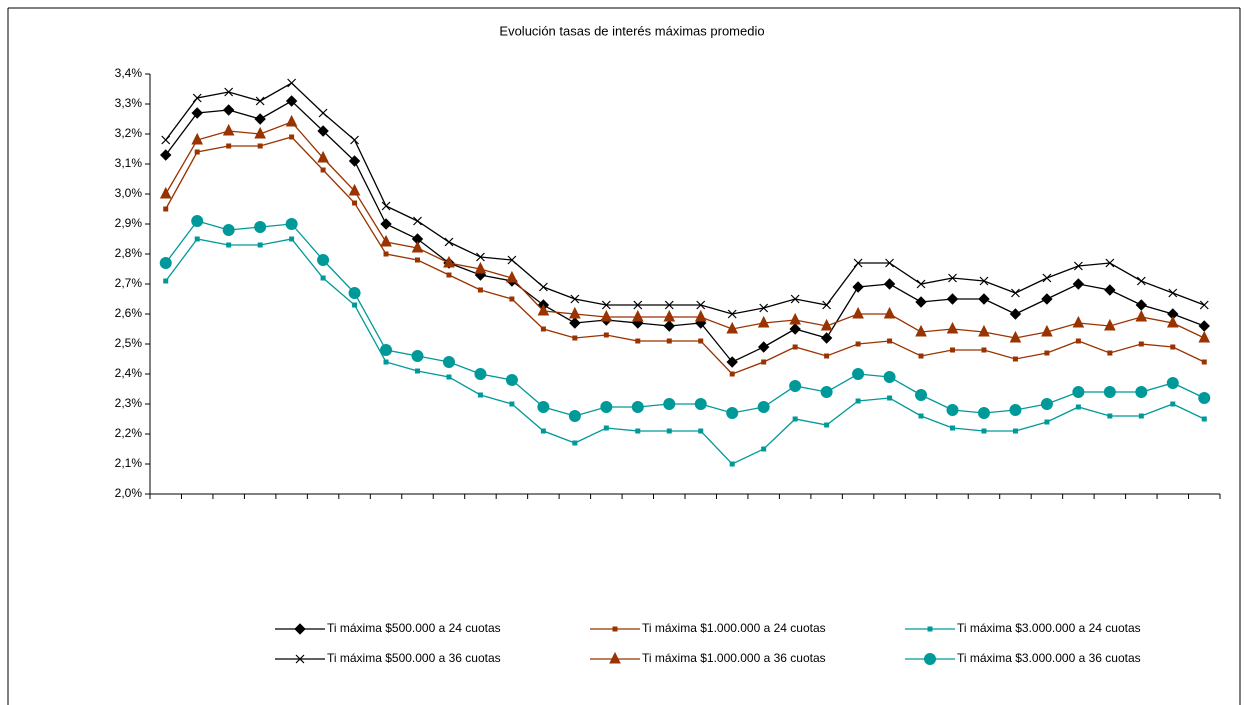 The height and width of the screenshot is (705, 1246). Describe the element at coordinates (129, 253) in the screenshot. I see `y-tick-label: 2,8%` at that location.